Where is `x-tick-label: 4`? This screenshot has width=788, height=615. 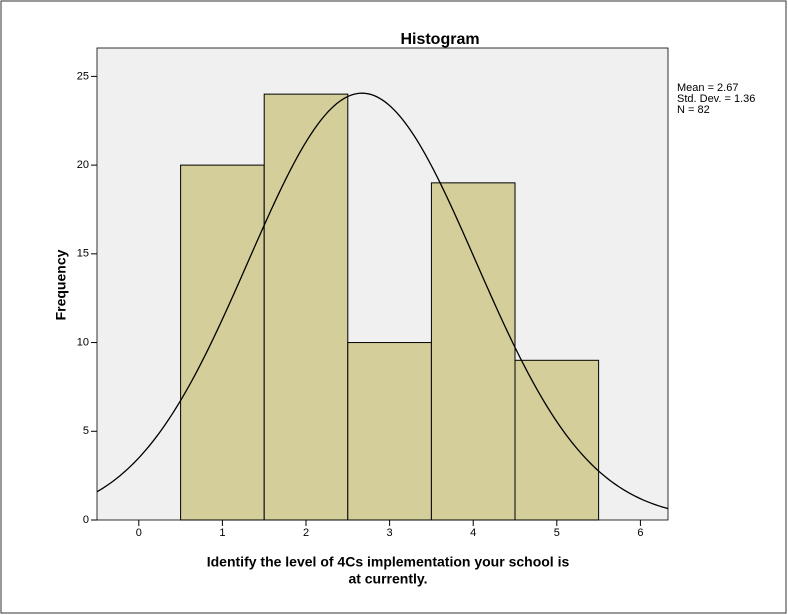 x-tick-label: 4 is located at coordinates (473, 533).